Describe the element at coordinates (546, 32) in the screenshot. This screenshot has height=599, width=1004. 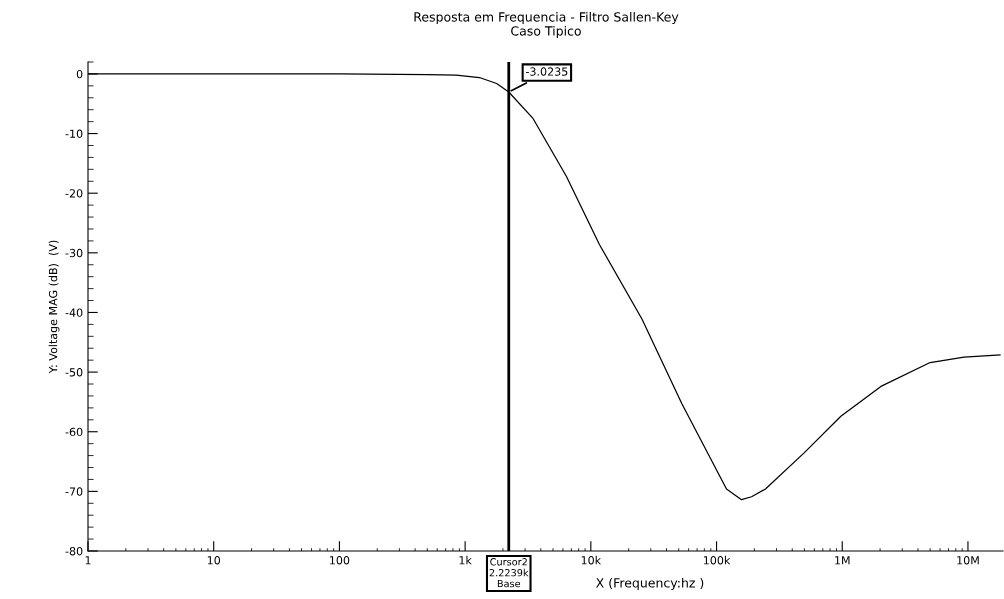
I see `chart-subtitle: Caso Tipico` at that location.